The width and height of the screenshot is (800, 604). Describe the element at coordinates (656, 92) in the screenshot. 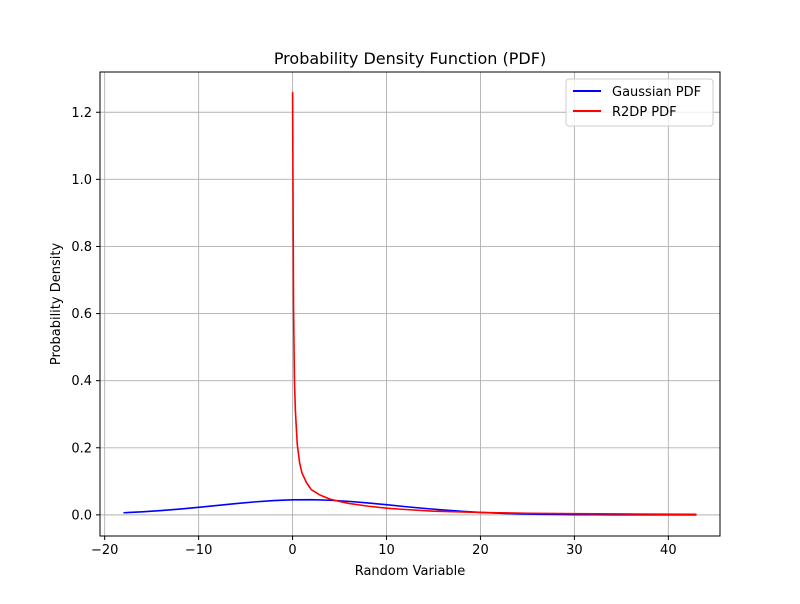

I see `legend-label-gaussian: Gaussian PDF` at that location.